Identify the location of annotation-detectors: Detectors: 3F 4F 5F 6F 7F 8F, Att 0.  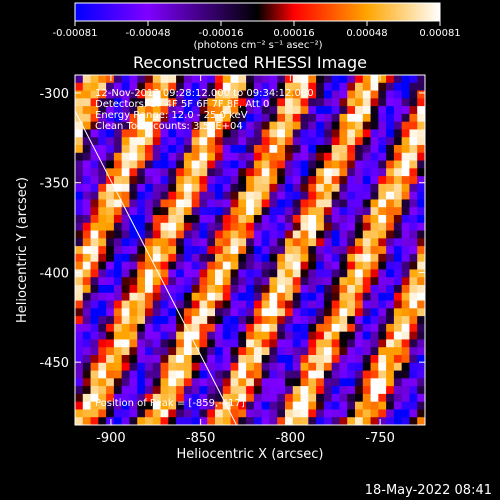
(182, 104).